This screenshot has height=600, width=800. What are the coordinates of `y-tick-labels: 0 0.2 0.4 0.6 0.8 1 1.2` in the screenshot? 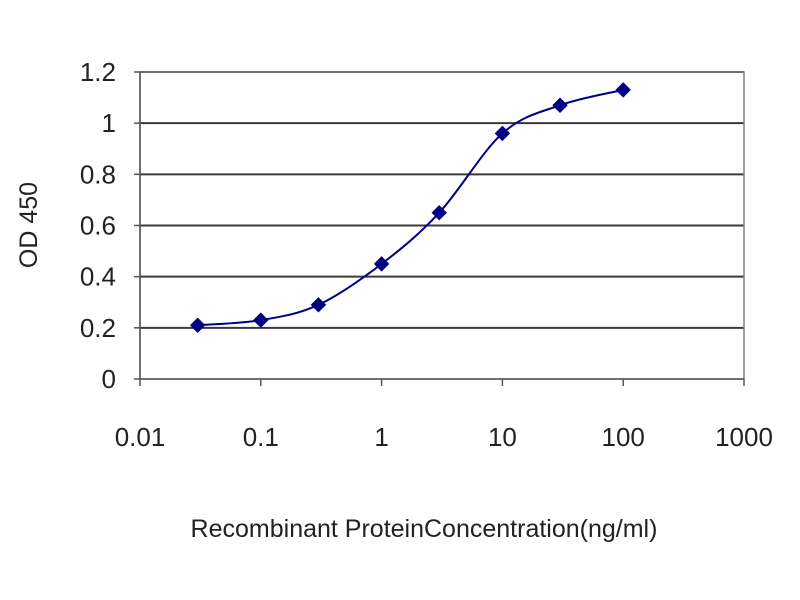 It's located at (98, 225).